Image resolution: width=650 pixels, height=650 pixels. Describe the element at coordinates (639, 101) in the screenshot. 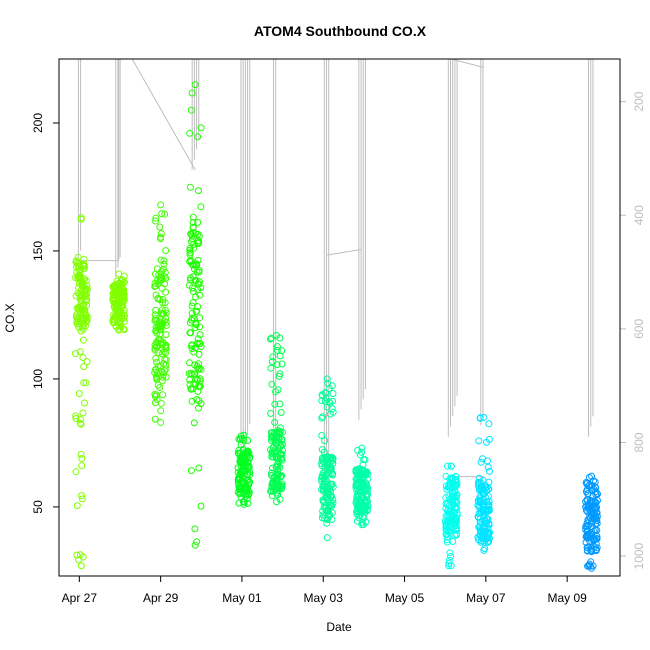

I see `secondary-y-tick-label: 200` at that location.